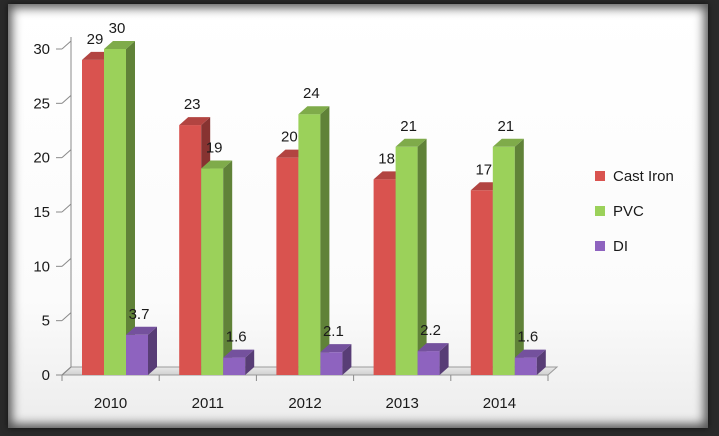  Describe the element at coordinates (304, 403) in the screenshot. I see `x-tick-label: 2012` at that location.